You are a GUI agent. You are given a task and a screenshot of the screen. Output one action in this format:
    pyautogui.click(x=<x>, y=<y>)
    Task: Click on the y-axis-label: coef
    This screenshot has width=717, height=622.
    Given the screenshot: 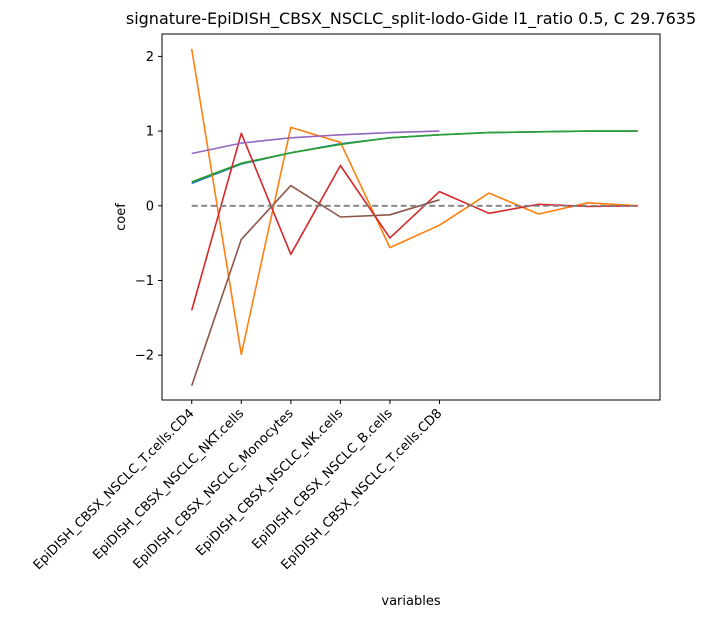 What is the action you would take?
    pyautogui.click(x=121, y=217)
    